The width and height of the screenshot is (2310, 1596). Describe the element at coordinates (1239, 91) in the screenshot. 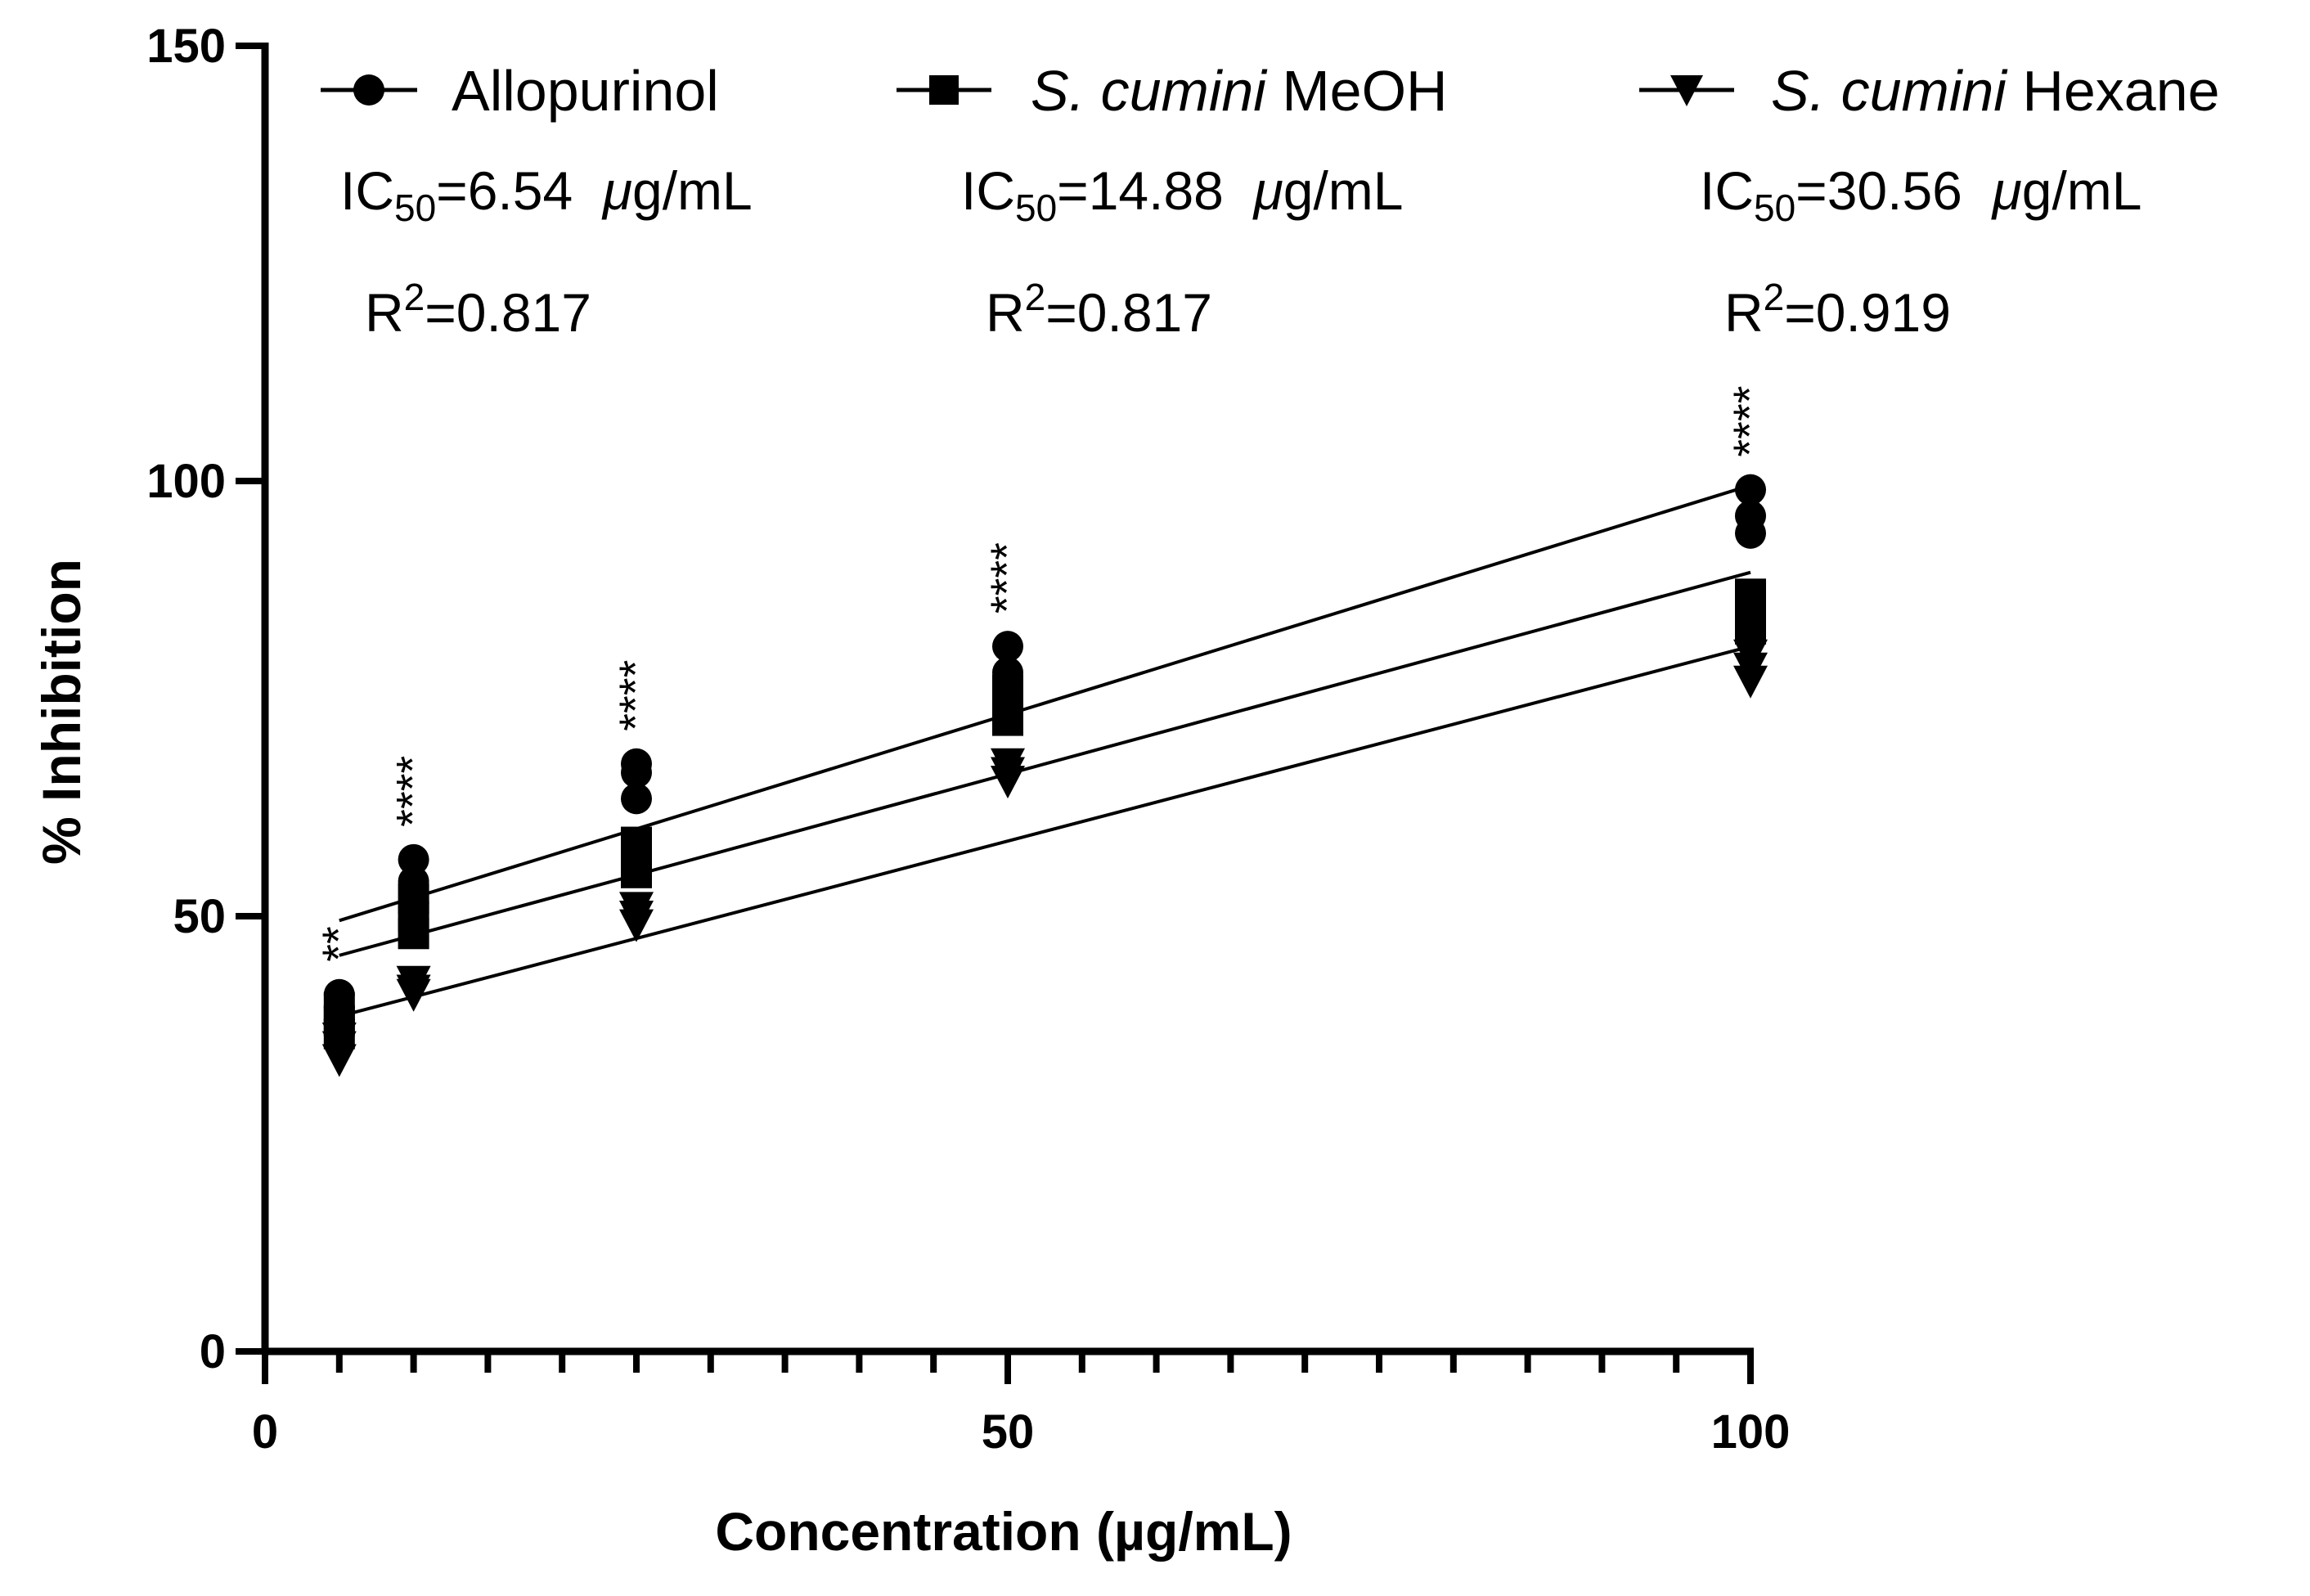

I see `legend-label-meoh: S. cumini MeOH` at that location.